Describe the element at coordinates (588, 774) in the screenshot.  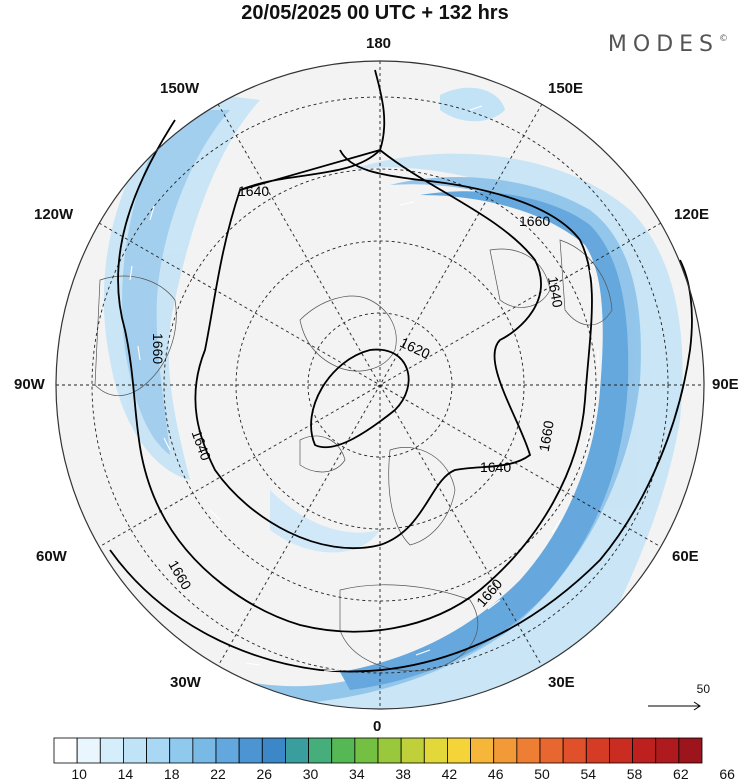
I see `colorbar-tick-label: 54` at that location.